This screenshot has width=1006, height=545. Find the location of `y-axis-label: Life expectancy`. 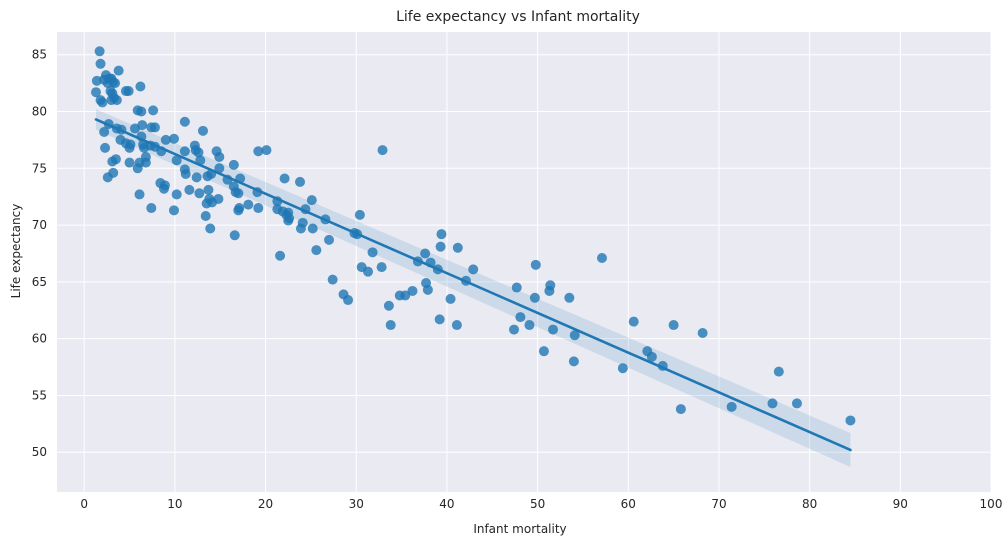

y-axis-label: Life expectancy is located at coordinates (16, 251).